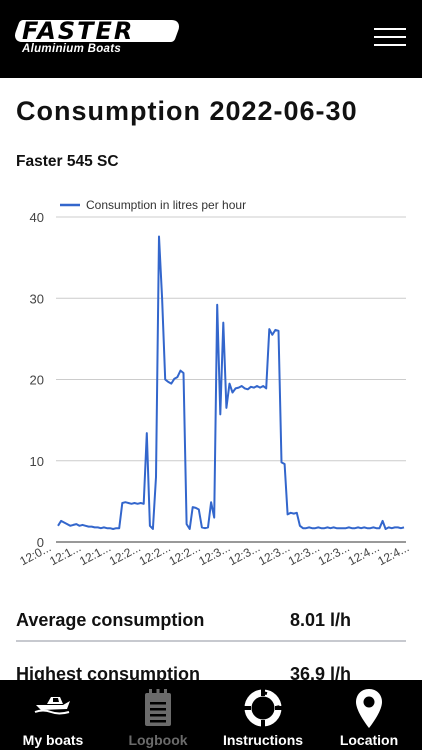  Describe the element at coordinates (321, 674) in the screenshot. I see `stat-highest-value: 36.9 l/h` at that location.